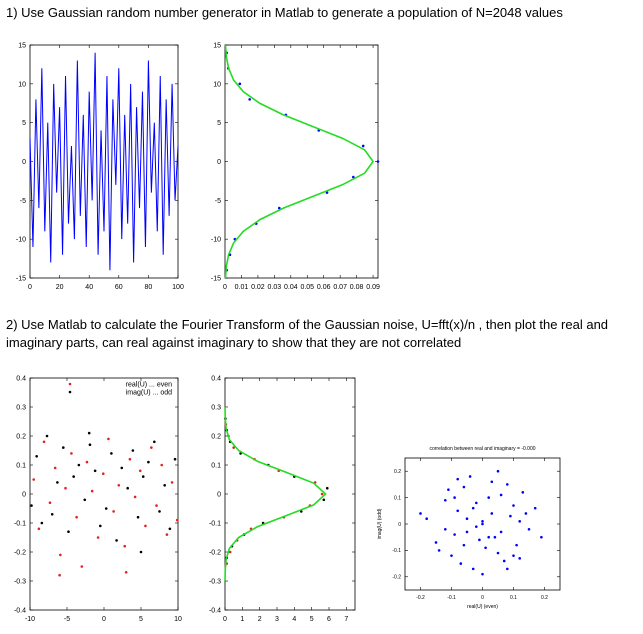  I want to click on y-tick-label: -15, so click(21, 278).